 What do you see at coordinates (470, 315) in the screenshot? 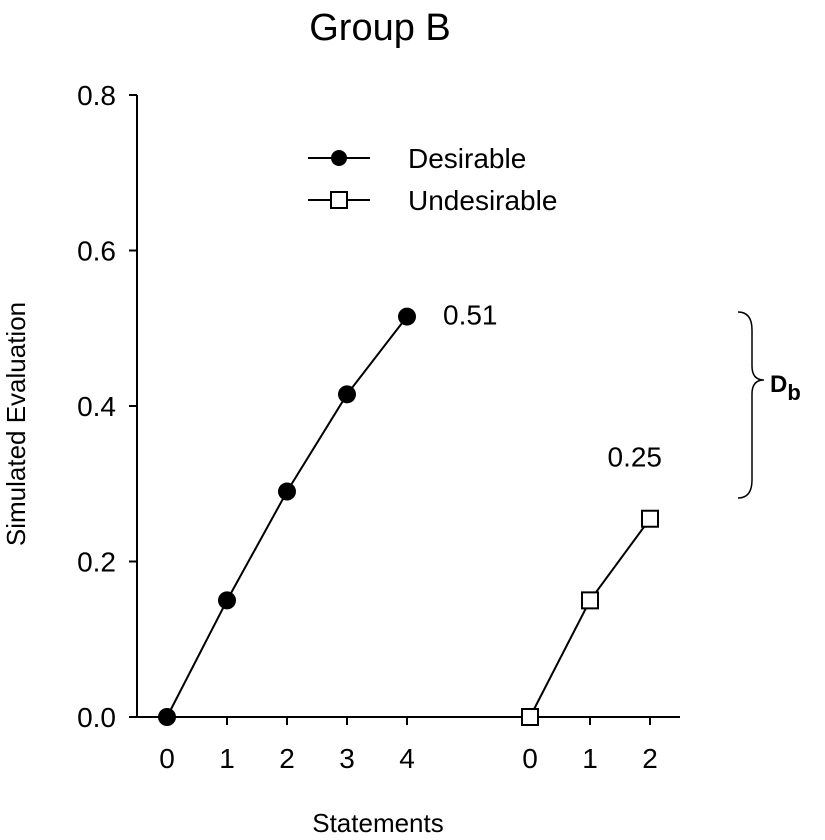
I see `data-label-desirable-end: 0.51` at bounding box center [470, 315].